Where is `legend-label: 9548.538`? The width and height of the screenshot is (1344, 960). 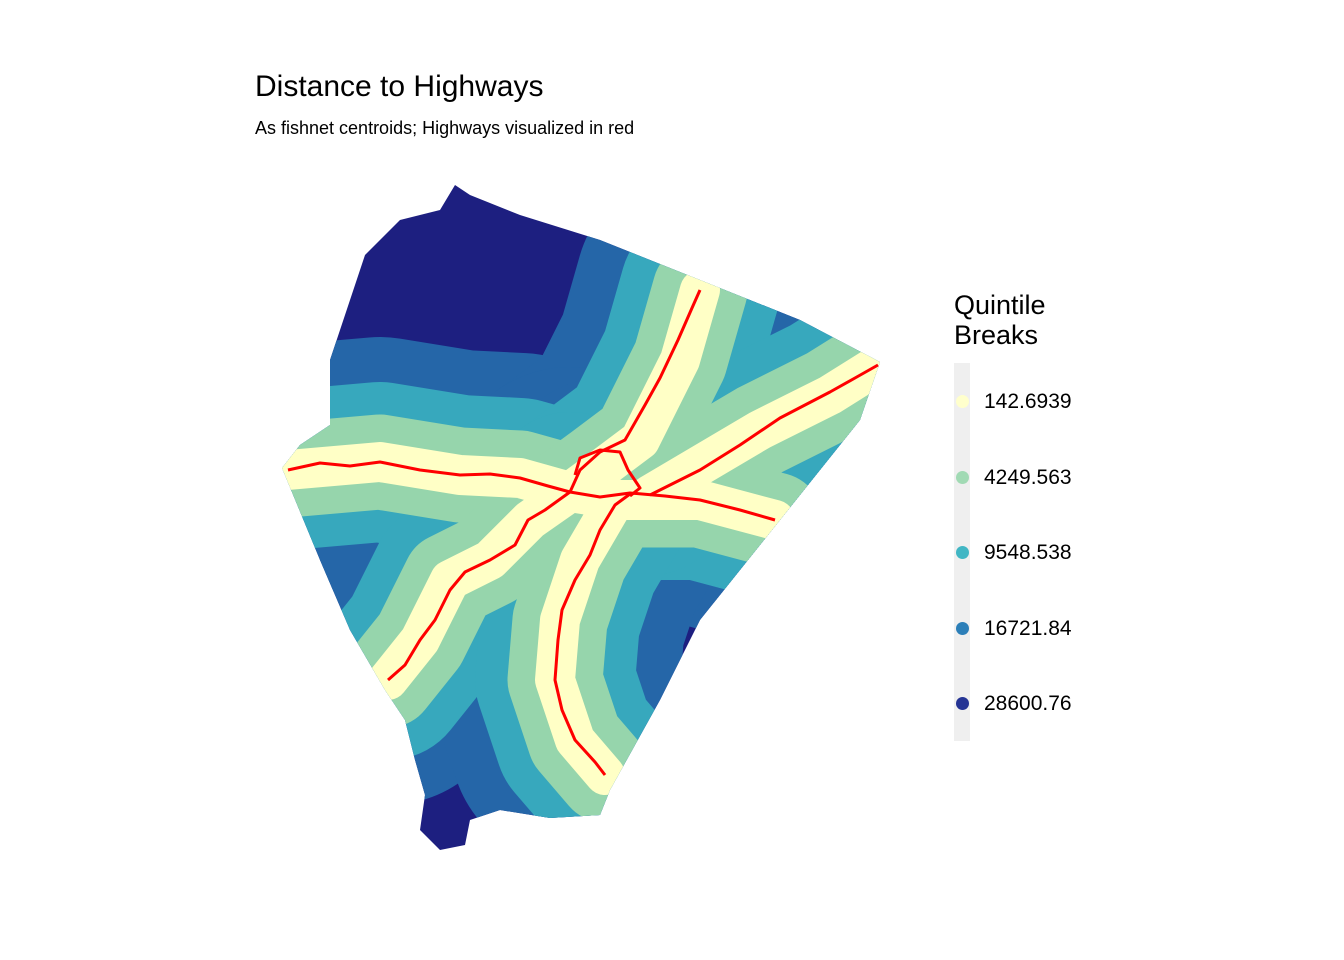 legend-label: 9548.538 is located at coordinates (1028, 552).